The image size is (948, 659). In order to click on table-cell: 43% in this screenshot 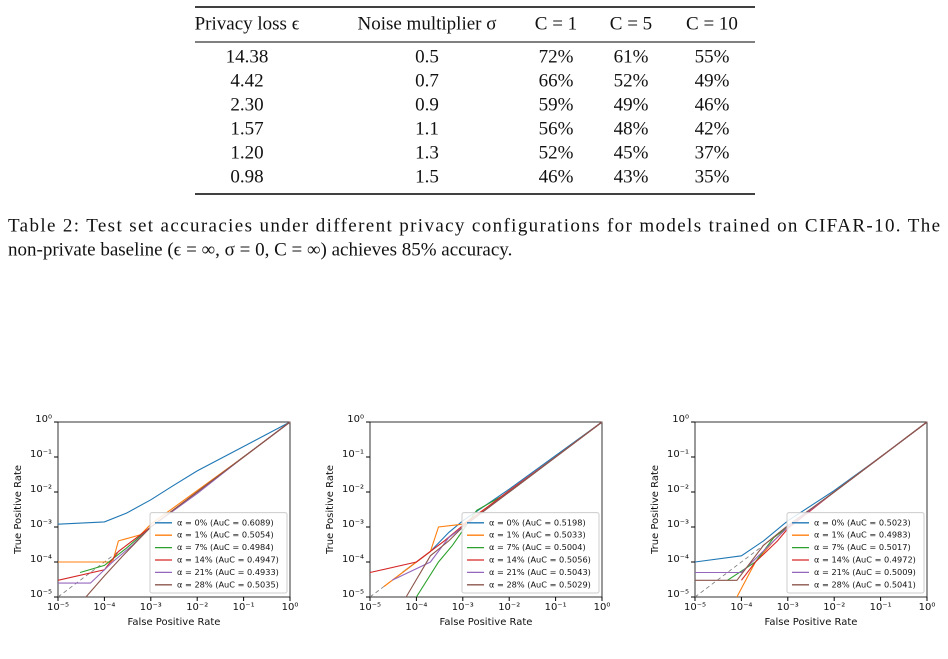, I will do `click(631, 176)`.